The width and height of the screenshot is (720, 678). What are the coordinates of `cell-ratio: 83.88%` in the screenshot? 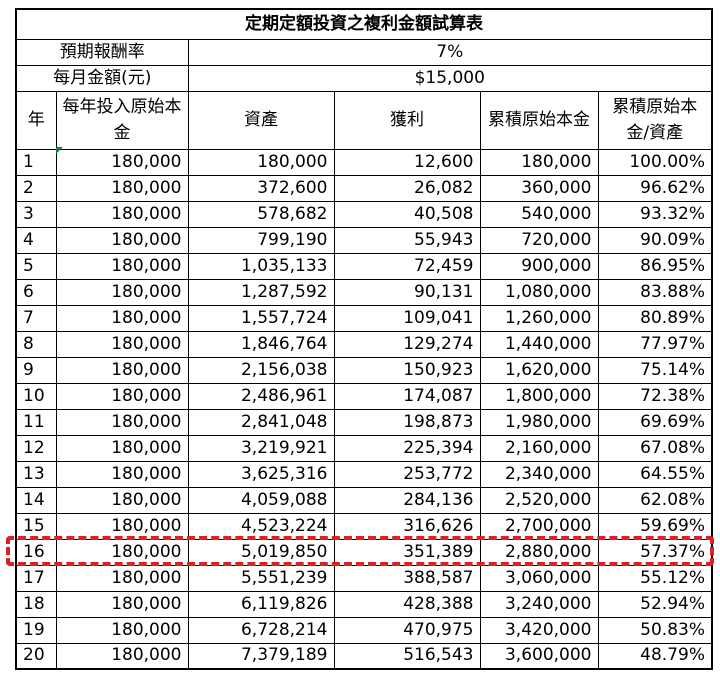 It's located at (655, 292).